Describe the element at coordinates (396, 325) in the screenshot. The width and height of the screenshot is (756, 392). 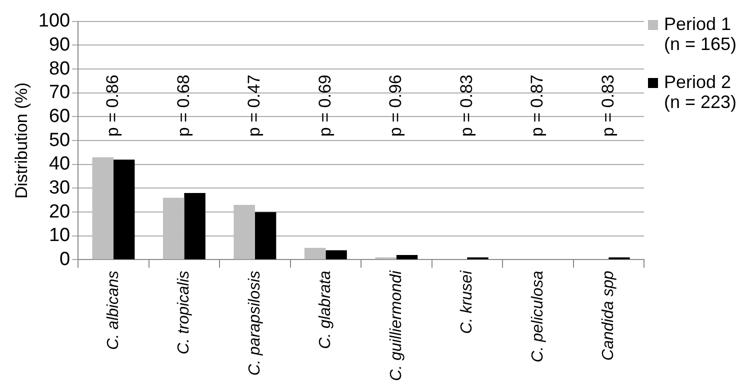
I see `x-tick-label: C. guilliermondi` at that location.